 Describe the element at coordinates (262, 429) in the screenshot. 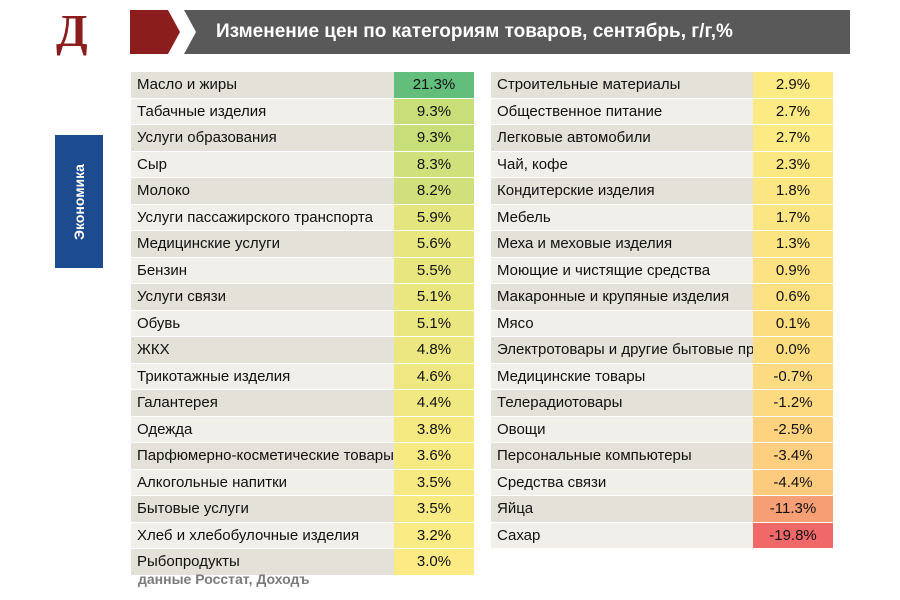

I see `category-label: Одежда` at that location.